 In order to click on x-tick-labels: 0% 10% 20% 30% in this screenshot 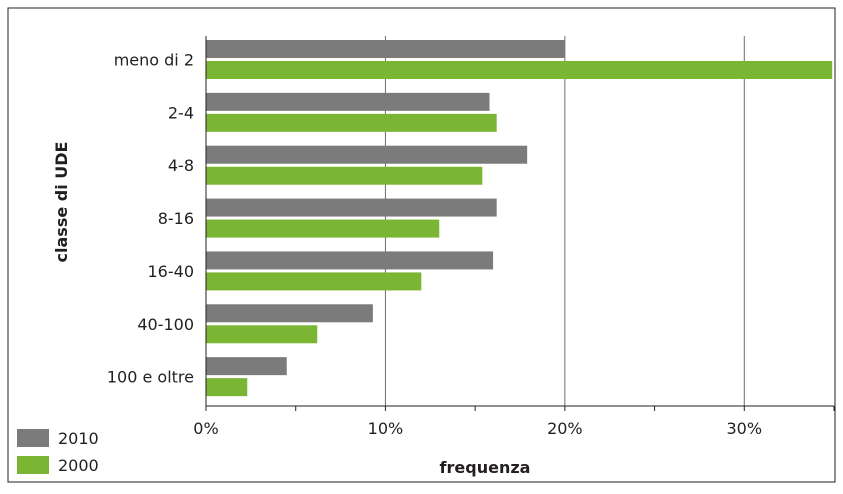, I will do `click(477, 428)`.